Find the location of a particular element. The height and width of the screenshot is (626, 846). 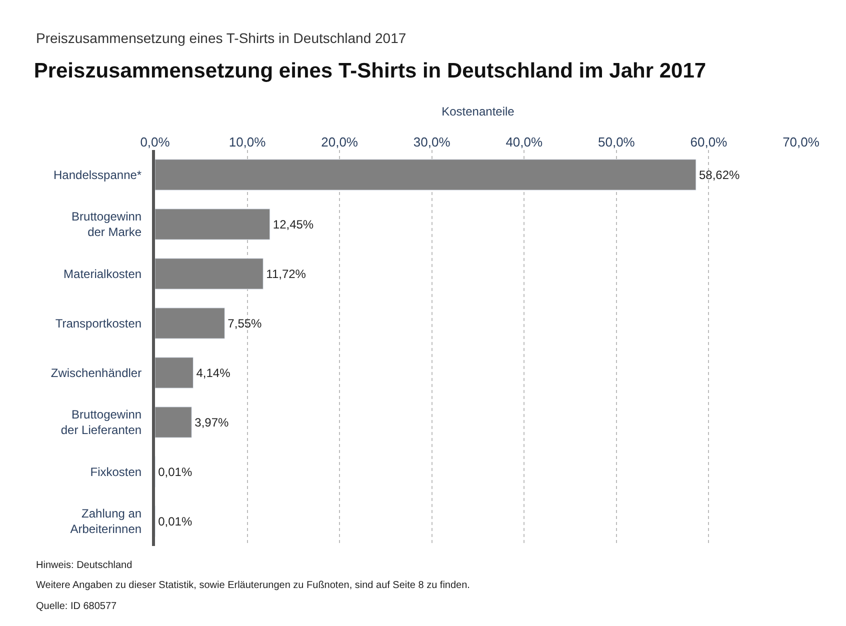

data-label: 58,62% is located at coordinates (719, 175).